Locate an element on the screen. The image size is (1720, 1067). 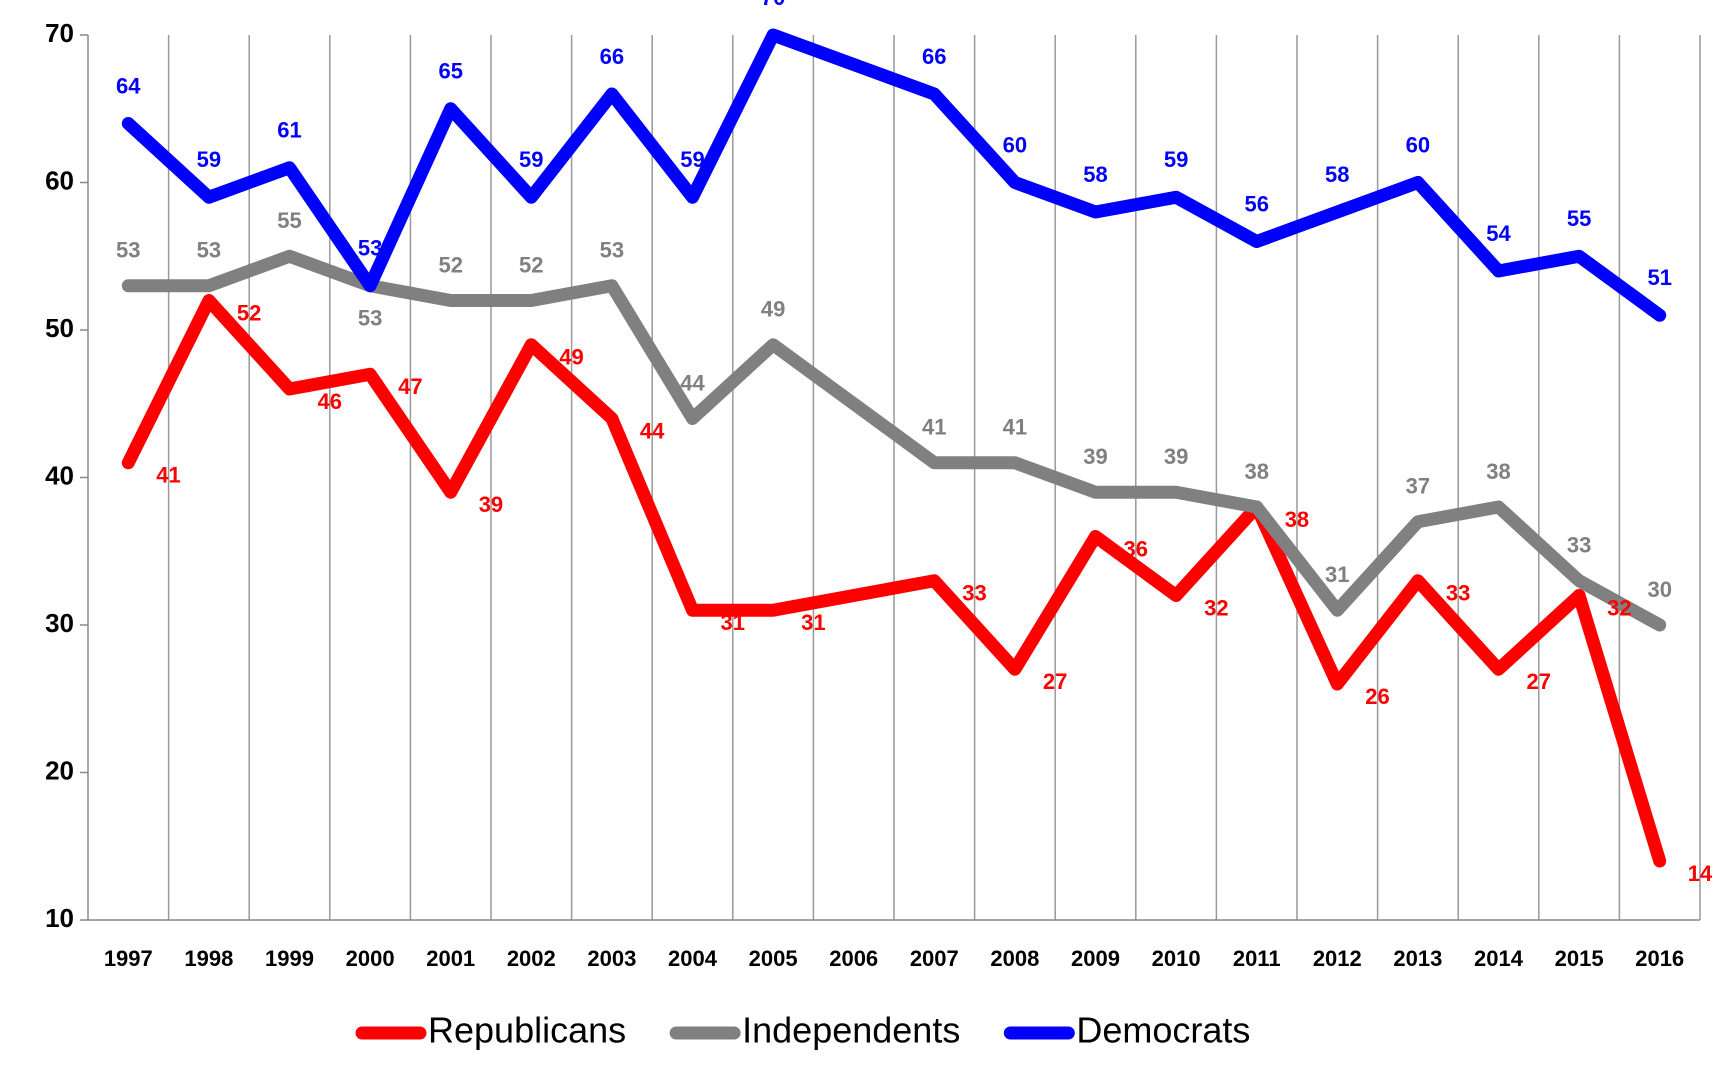
y-tick-label: 20 is located at coordinates (59, 770).